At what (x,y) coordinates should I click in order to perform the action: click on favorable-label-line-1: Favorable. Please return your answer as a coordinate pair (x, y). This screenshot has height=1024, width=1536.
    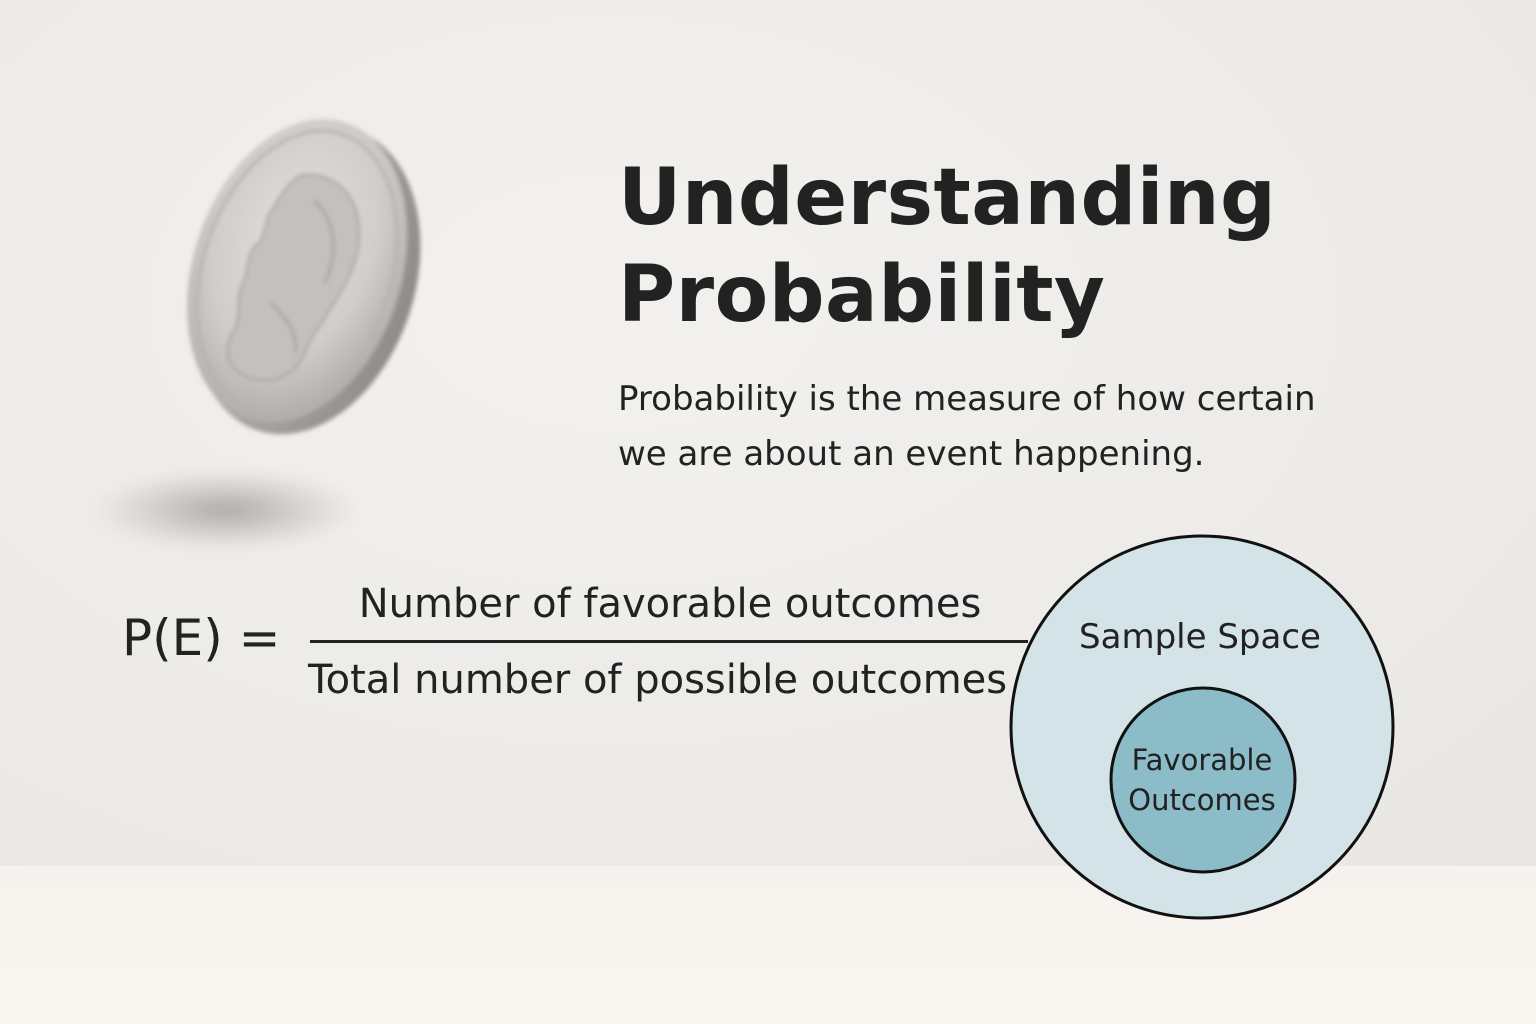
    Looking at the image, I should click on (1202, 760).